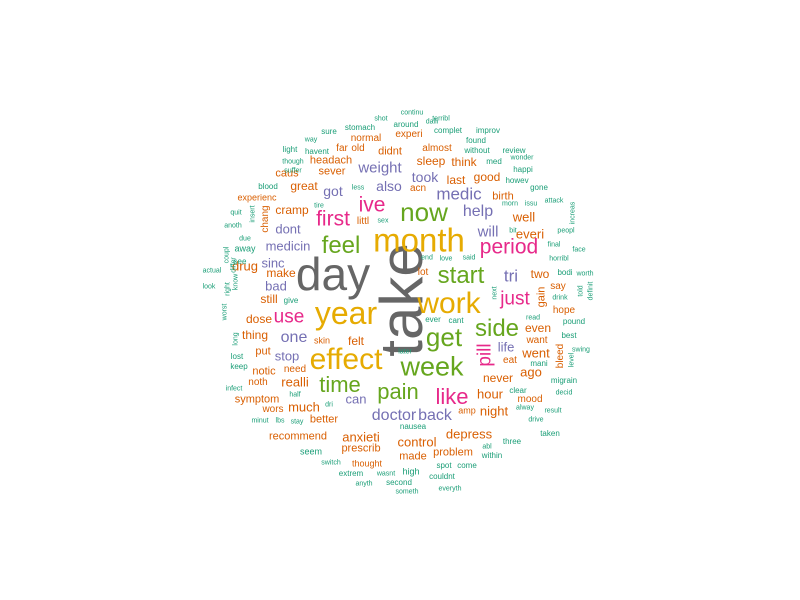  I want to click on word-know: know, so click(236, 282).